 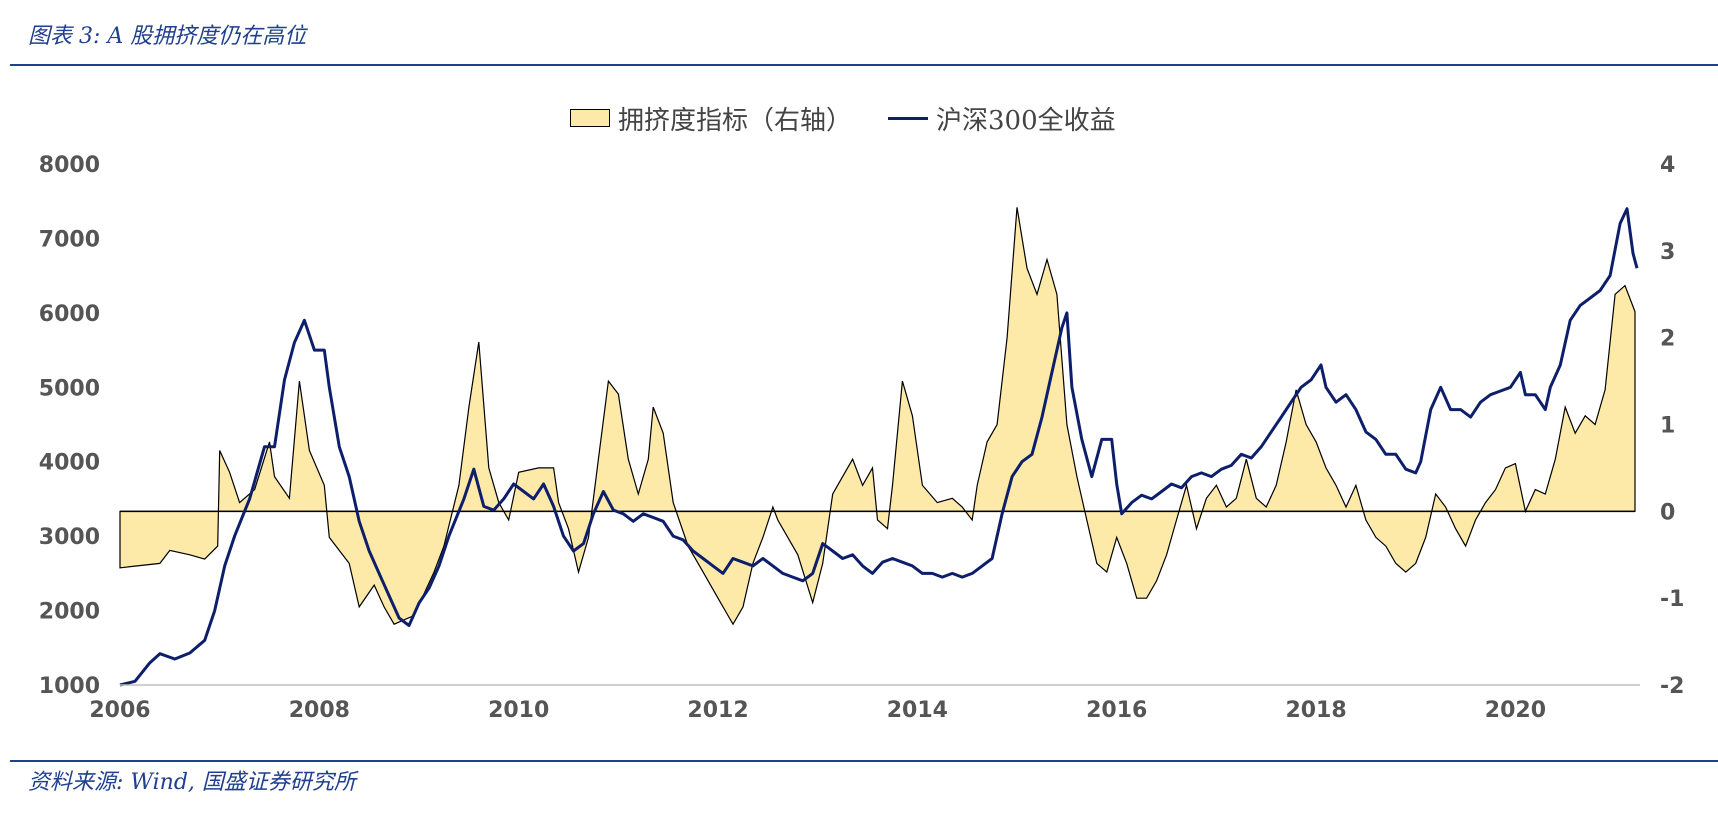 I want to click on y-right-tick-label: -1, so click(x=1672, y=599).